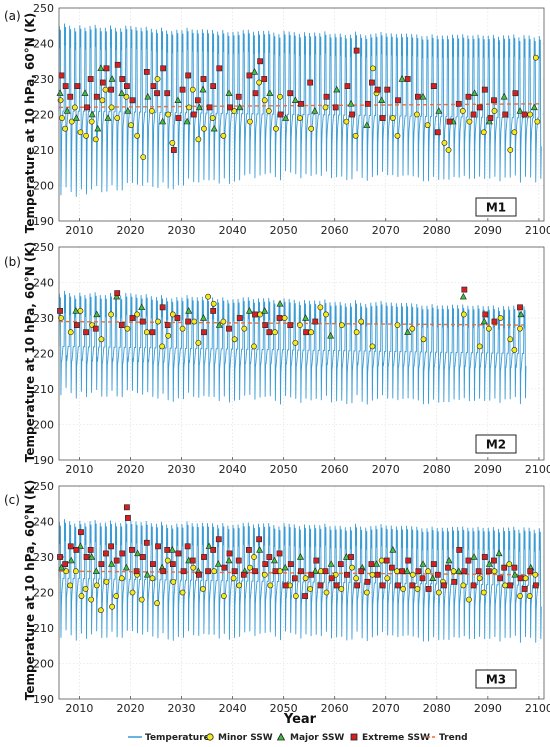 The width and height of the screenshot is (550, 747). What do you see at coordinates (43, 593) in the screenshot?
I see `y-tick-label: 220` at bounding box center [43, 593].